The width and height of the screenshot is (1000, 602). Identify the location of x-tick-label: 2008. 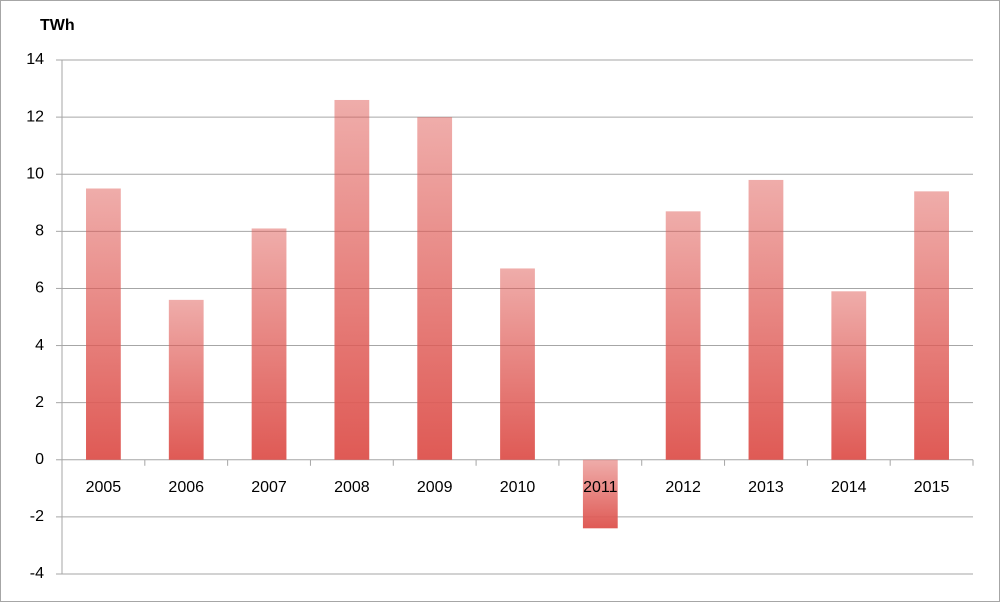
(352, 487).